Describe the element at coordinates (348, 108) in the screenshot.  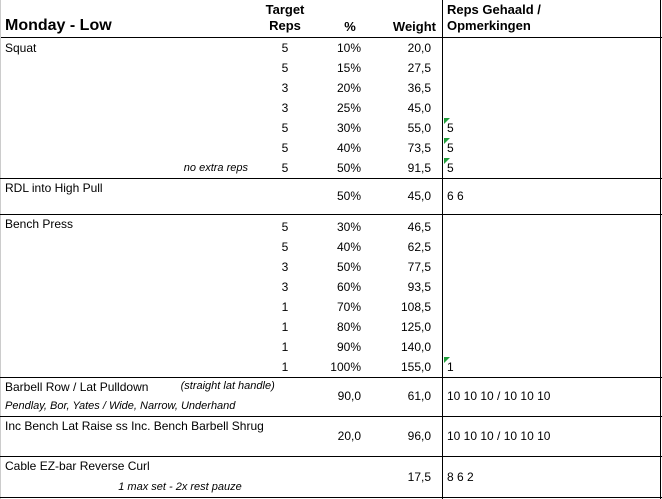
I see `percent-cell: 25%` at that location.